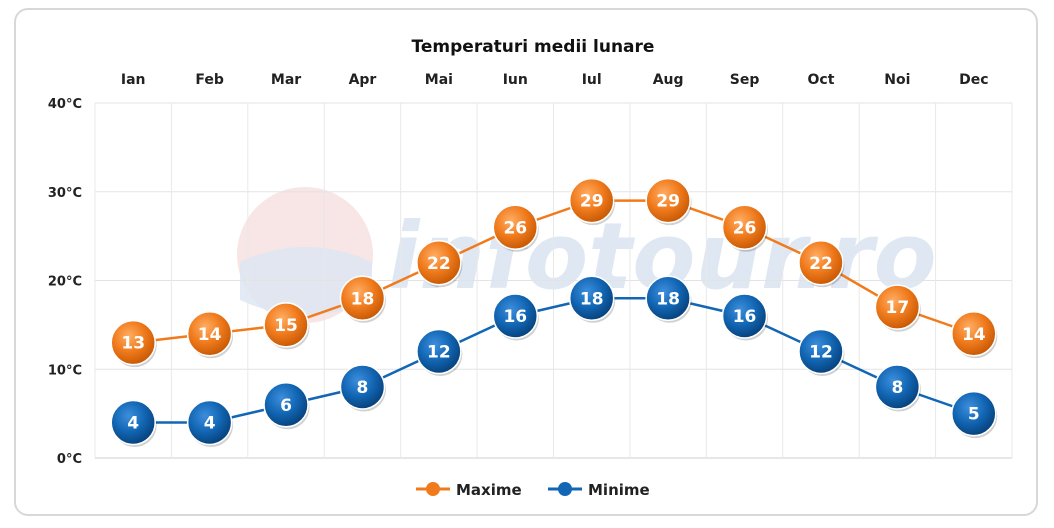 Image resolution: width=1054 pixels, height=528 pixels. I want to click on x-tick-label: Ian, so click(133, 80).